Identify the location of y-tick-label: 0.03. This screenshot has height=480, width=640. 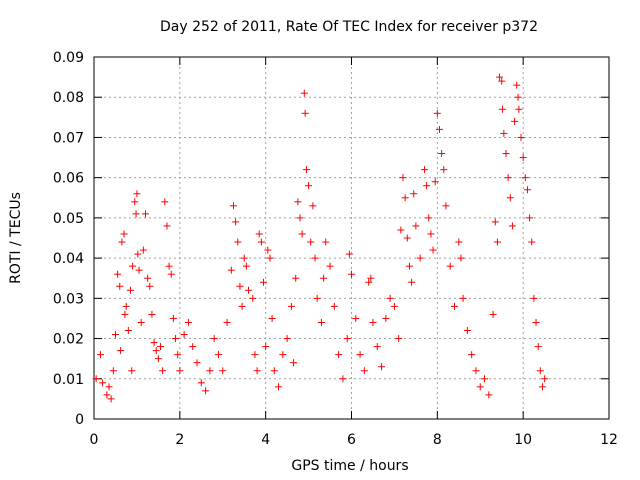
(68, 299).